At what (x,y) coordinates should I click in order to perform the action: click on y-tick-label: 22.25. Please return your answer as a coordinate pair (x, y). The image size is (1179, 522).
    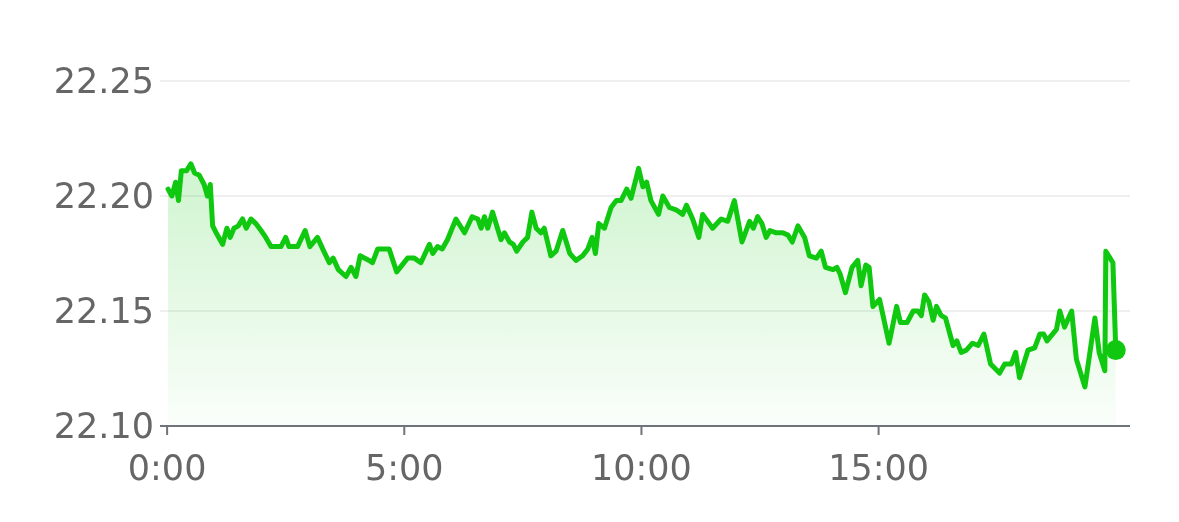
    Looking at the image, I should click on (103, 81).